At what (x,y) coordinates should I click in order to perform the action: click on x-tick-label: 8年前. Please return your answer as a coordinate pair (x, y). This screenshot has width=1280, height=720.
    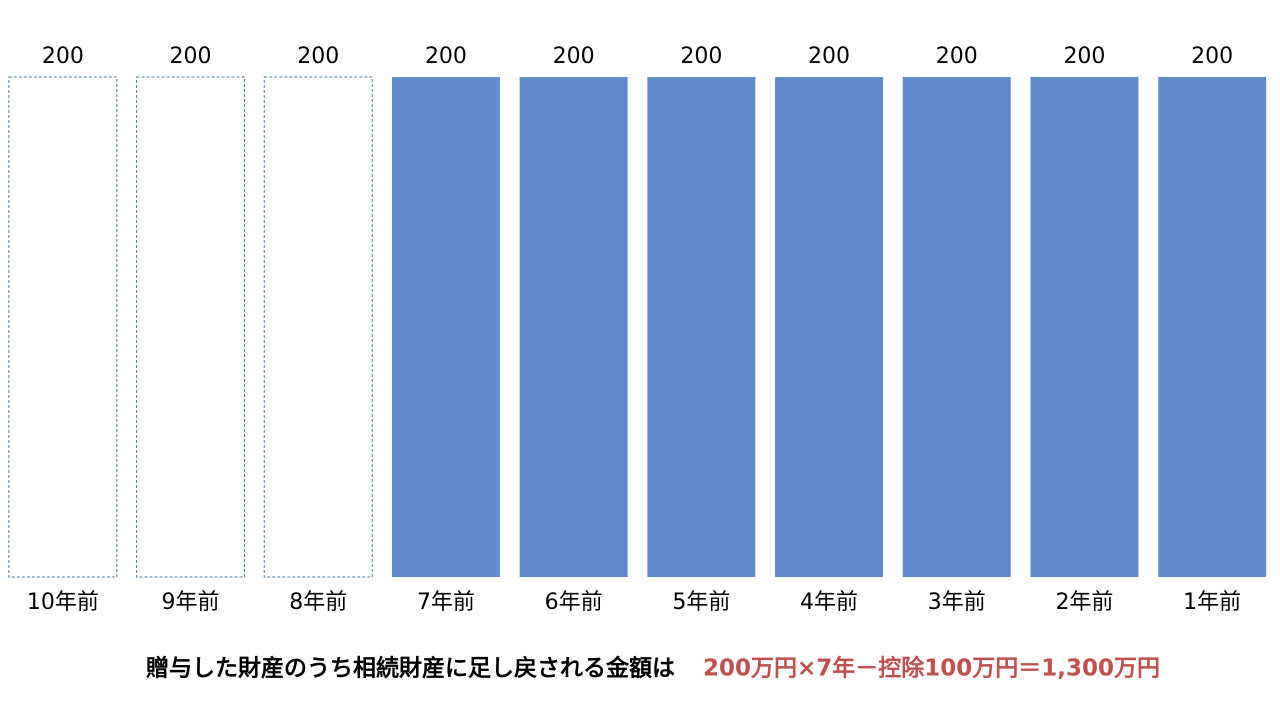
    Looking at the image, I should click on (318, 602).